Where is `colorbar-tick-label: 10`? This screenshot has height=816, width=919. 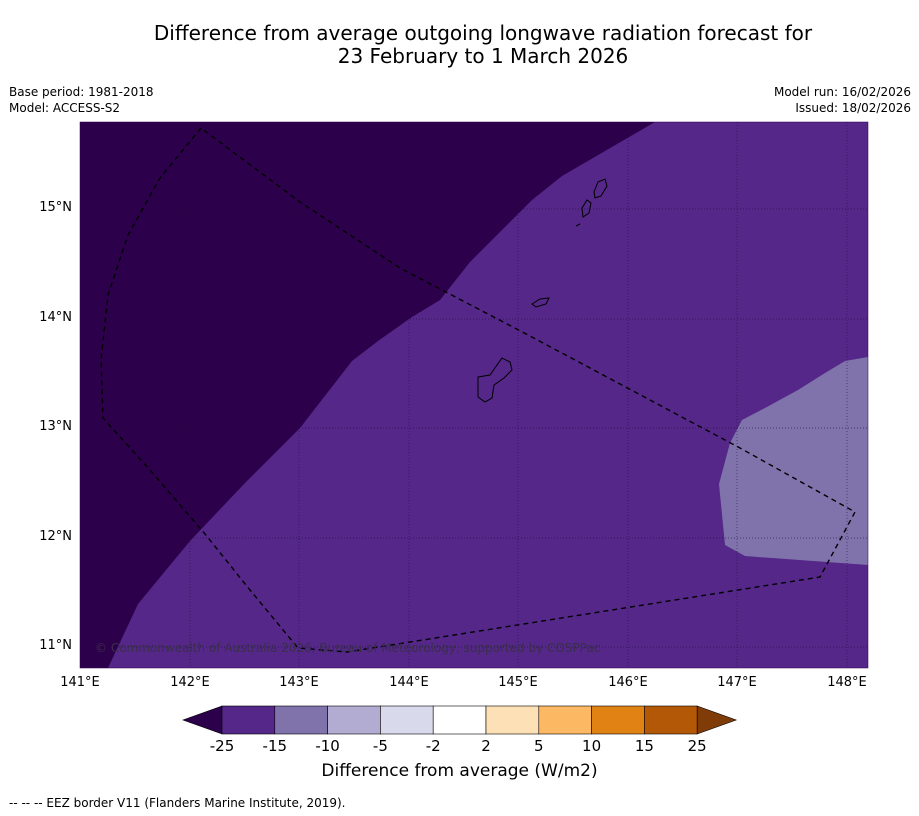
colorbar-tick-label: 10 is located at coordinates (592, 746).